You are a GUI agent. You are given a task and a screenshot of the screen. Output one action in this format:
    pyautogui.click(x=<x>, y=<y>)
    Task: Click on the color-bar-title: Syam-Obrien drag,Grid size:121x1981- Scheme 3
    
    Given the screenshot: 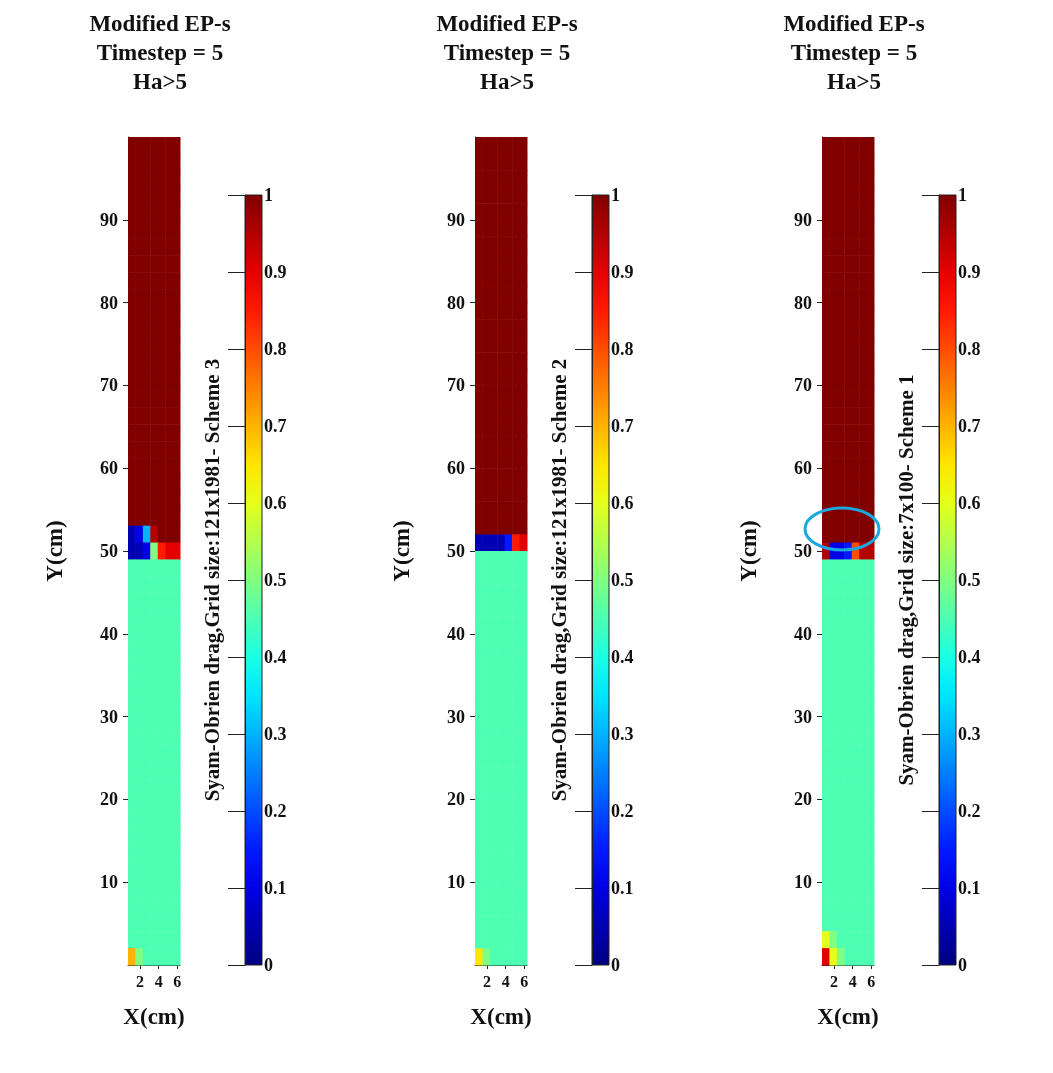 What is the action you would take?
    pyautogui.click(x=212, y=580)
    